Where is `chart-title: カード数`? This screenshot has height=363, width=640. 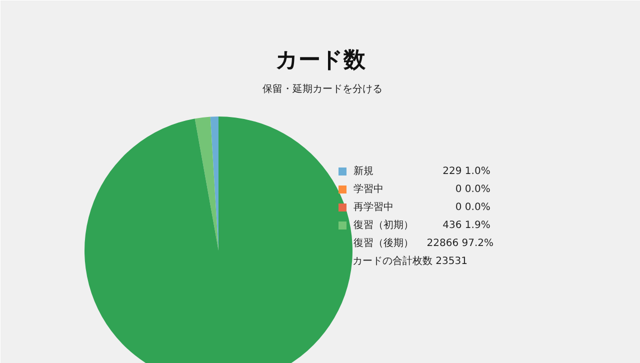
chart-title: カード数 is located at coordinates (321, 60).